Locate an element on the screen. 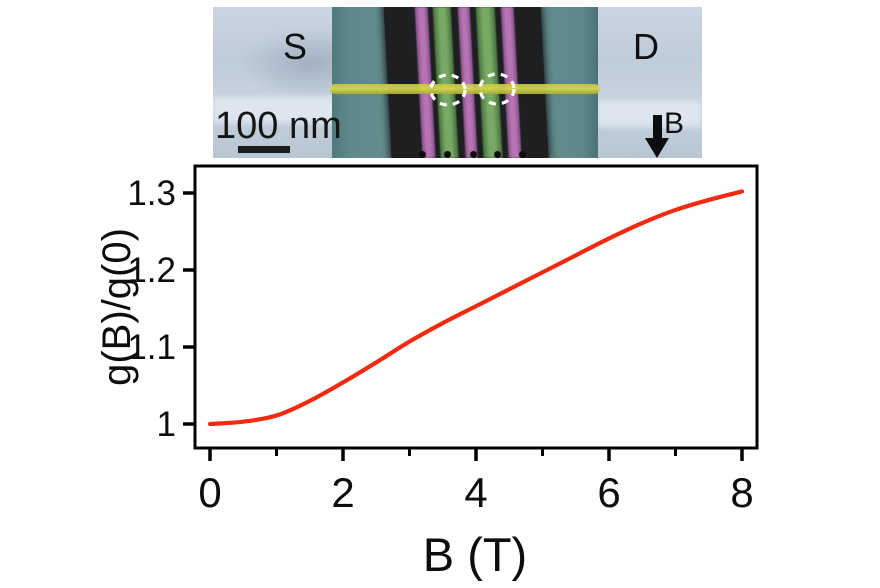  quantum-dot-markers is located at coordinates (472, 89).